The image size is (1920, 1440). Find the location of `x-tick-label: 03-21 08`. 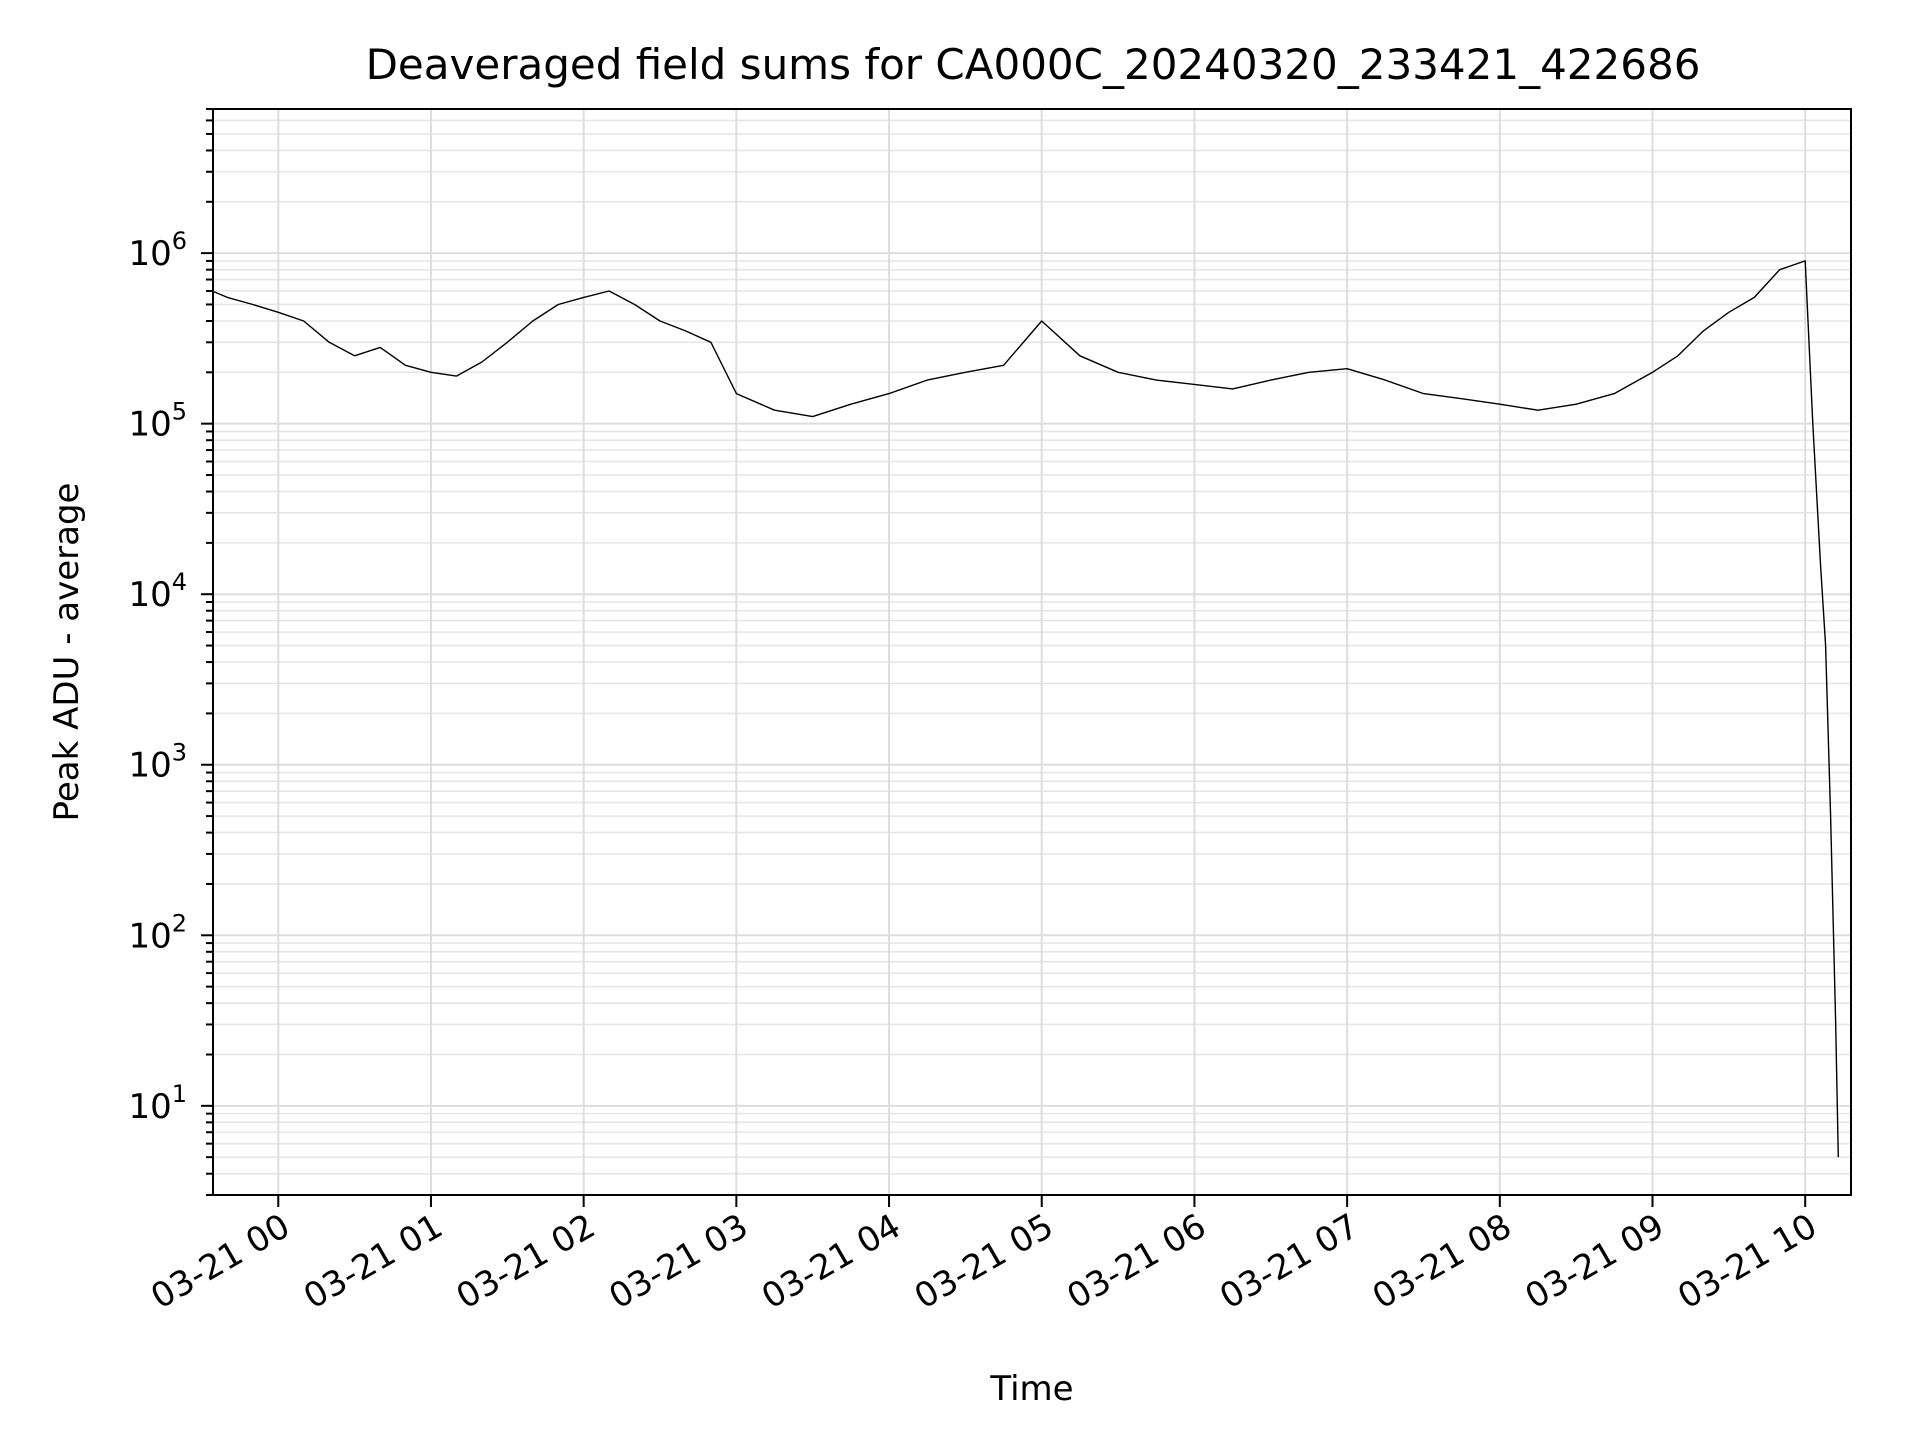

x-tick-label: 03-21 08 is located at coordinates (1442, 1261).